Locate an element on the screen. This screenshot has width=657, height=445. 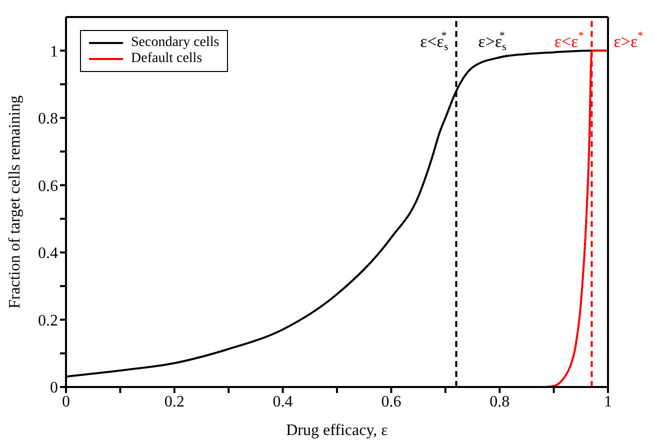
y-tick-label: 1 is located at coordinates (54, 51).